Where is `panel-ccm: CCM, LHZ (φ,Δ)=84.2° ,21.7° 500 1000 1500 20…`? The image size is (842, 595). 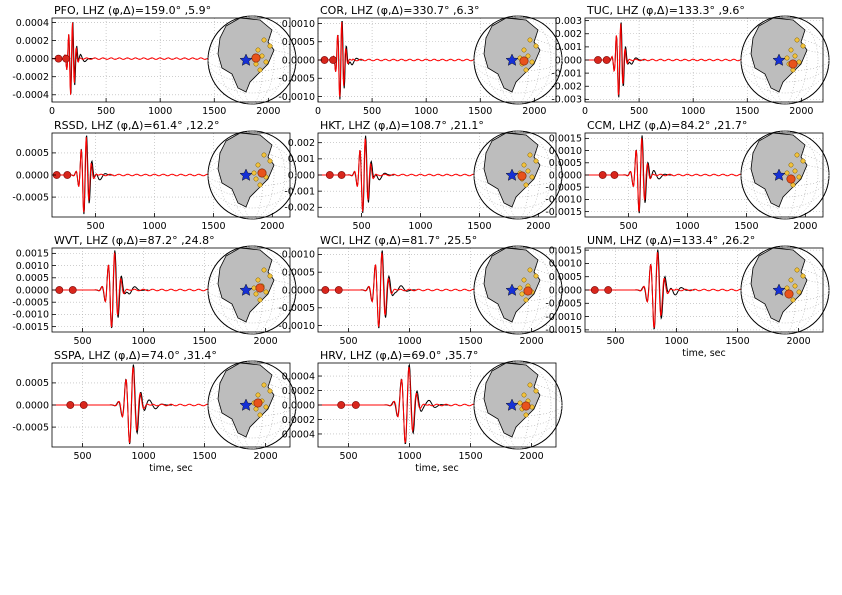 panel-ccm: CCM, LHZ (φ,Δ)=84.2° ,21.7° 500 1000 1500 20… is located at coordinates (687, 175).